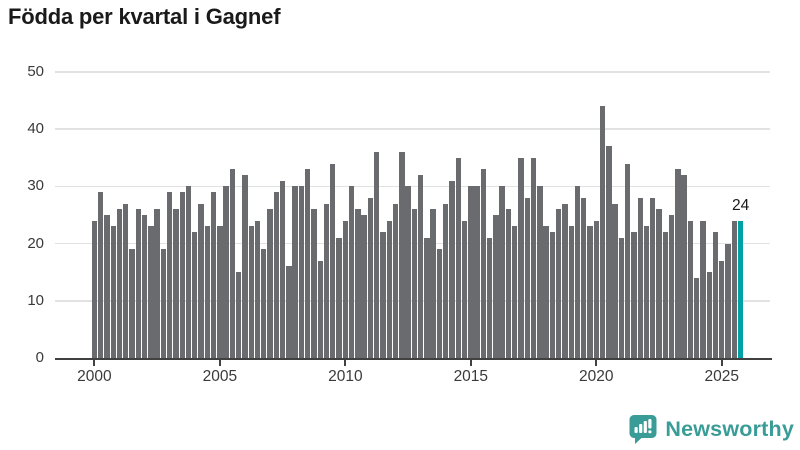  I want to click on y-tick-label: 10, so click(35, 300).